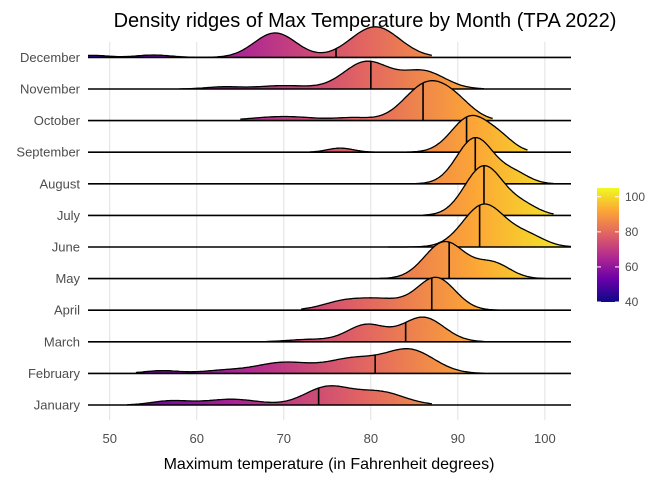 The width and height of the screenshot is (672, 480). What do you see at coordinates (329, 260) in the screenshot?
I see `ridge-may` at bounding box center [329, 260].